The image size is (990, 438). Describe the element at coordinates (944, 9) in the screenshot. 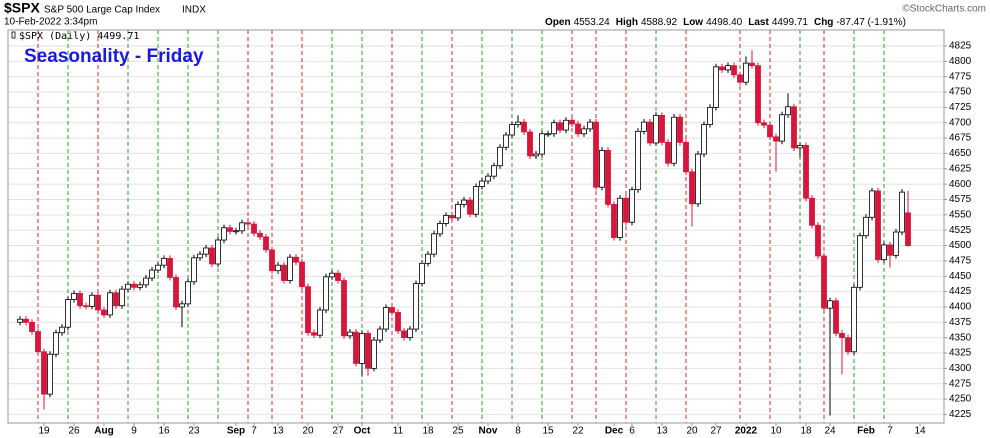

I see `credit: ©StockCharts.com` at that location.